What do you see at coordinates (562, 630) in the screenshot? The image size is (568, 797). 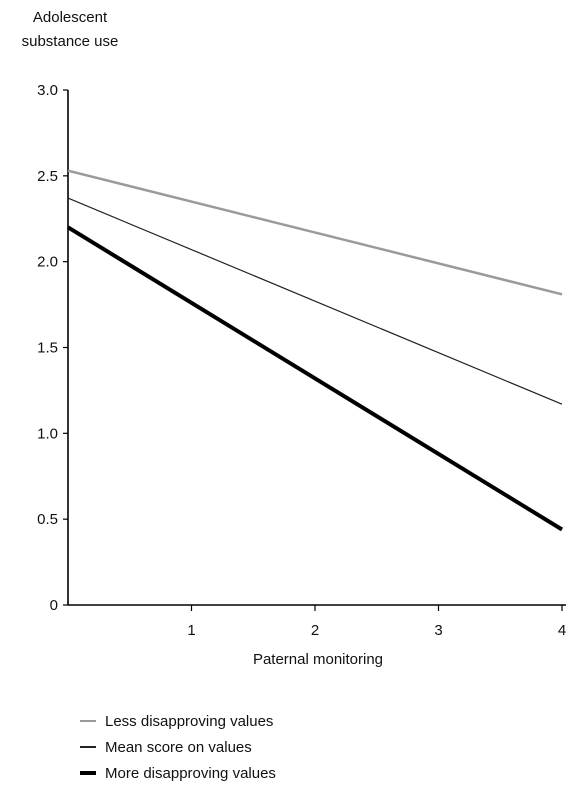 I see `x-tick-label: 4` at bounding box center [562, 630].